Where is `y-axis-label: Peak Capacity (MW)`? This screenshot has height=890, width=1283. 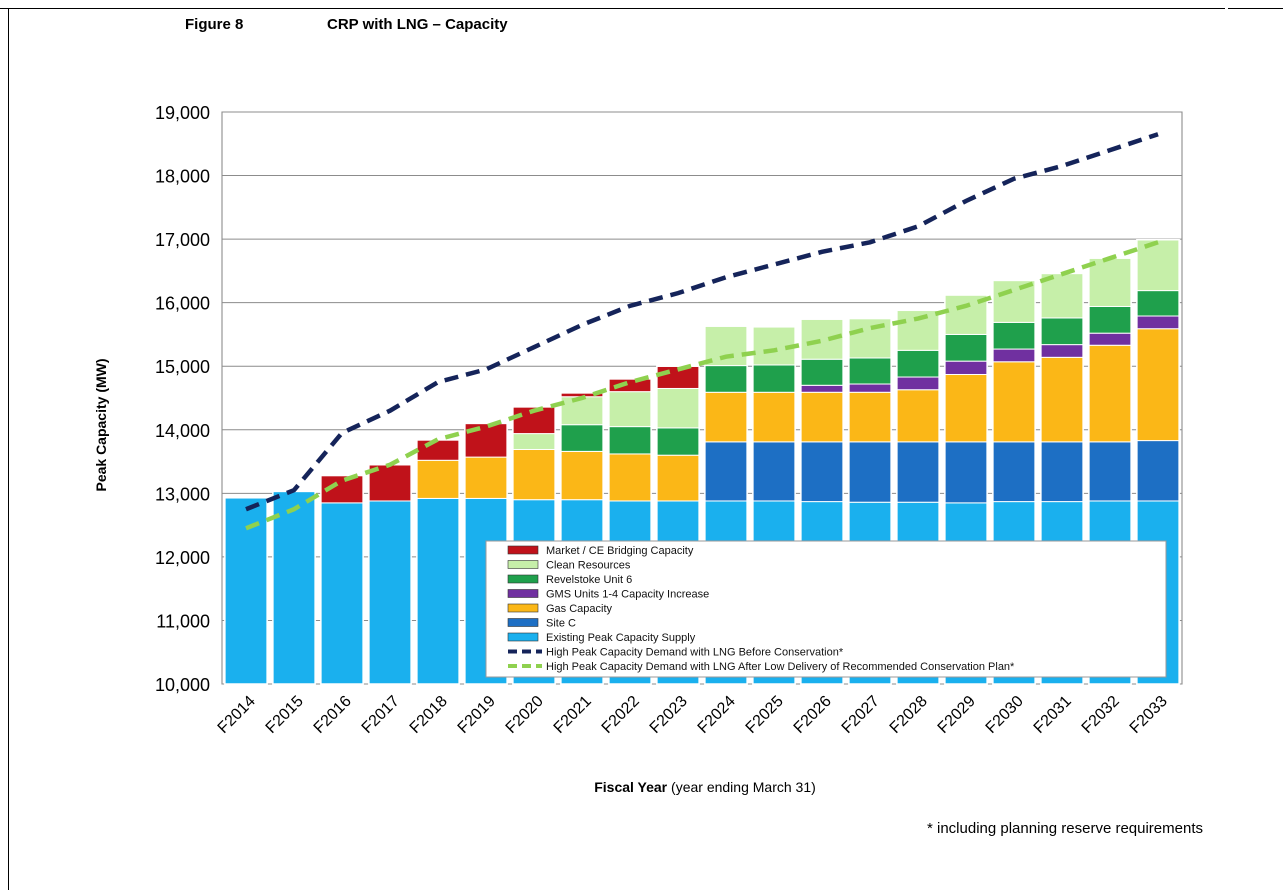
y-axis-label: Peak Capacity (MW) is located at coordinates (101, 424).